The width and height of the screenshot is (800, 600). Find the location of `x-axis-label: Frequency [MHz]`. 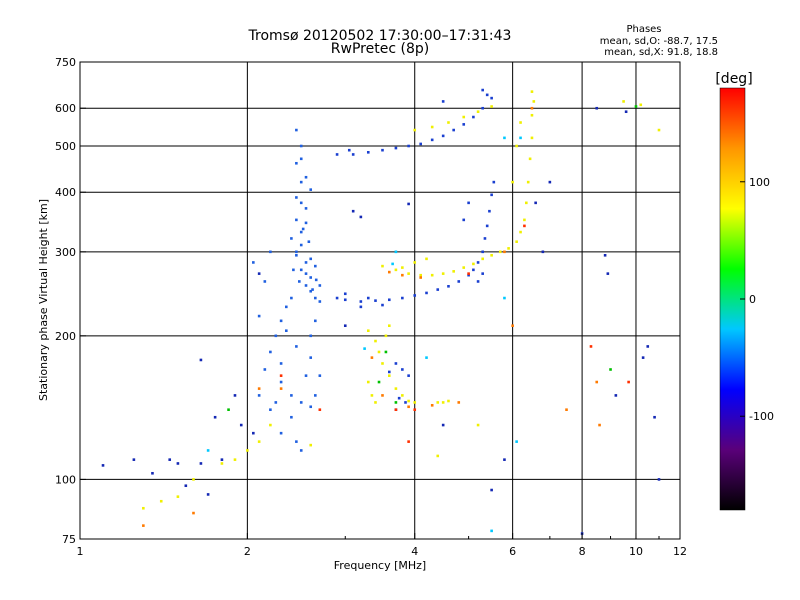

x-axis-label: Frequency [MHz] is located at coordinates (380, 565).